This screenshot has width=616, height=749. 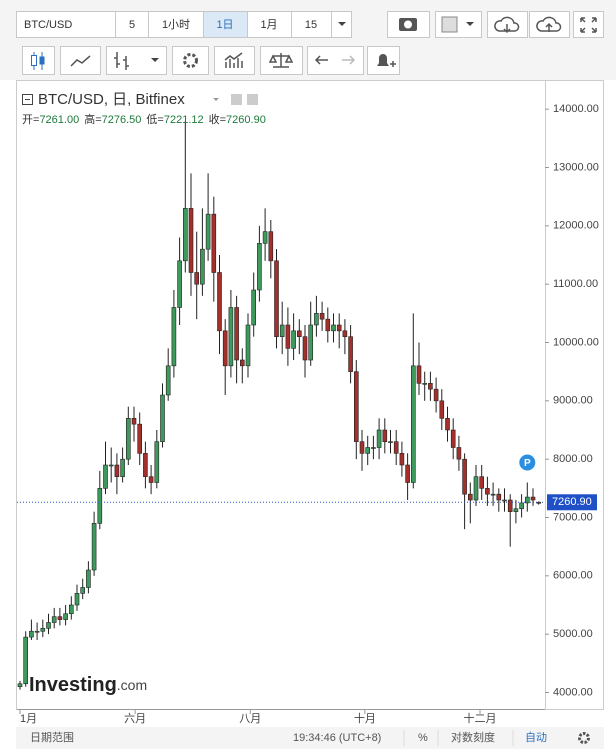 What do you see at coordinates (52, 737) in the screenshot?
I see `date-range: 日期范围` at bounding box center [52, 737].